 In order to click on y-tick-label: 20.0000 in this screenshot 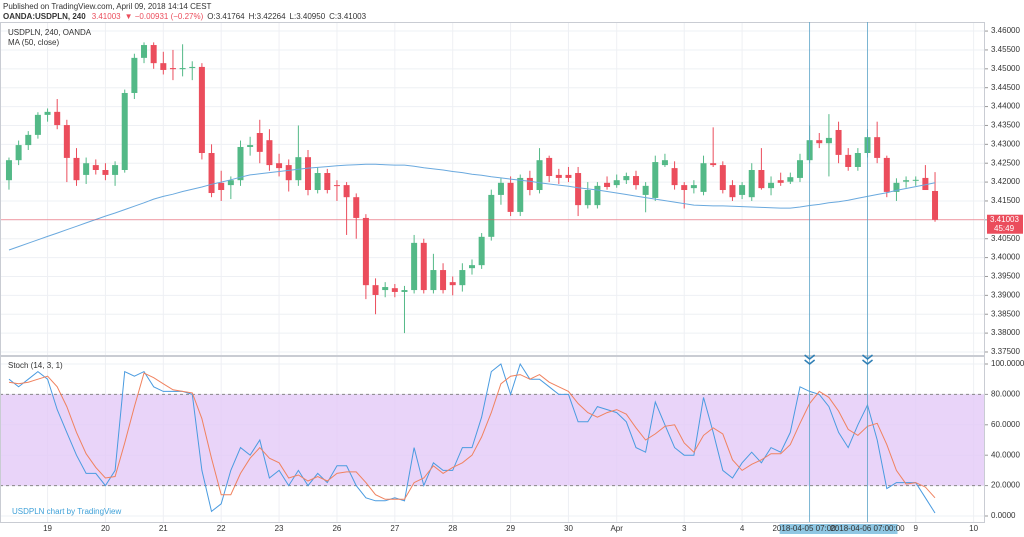, I will do `click(1005, 485)`.